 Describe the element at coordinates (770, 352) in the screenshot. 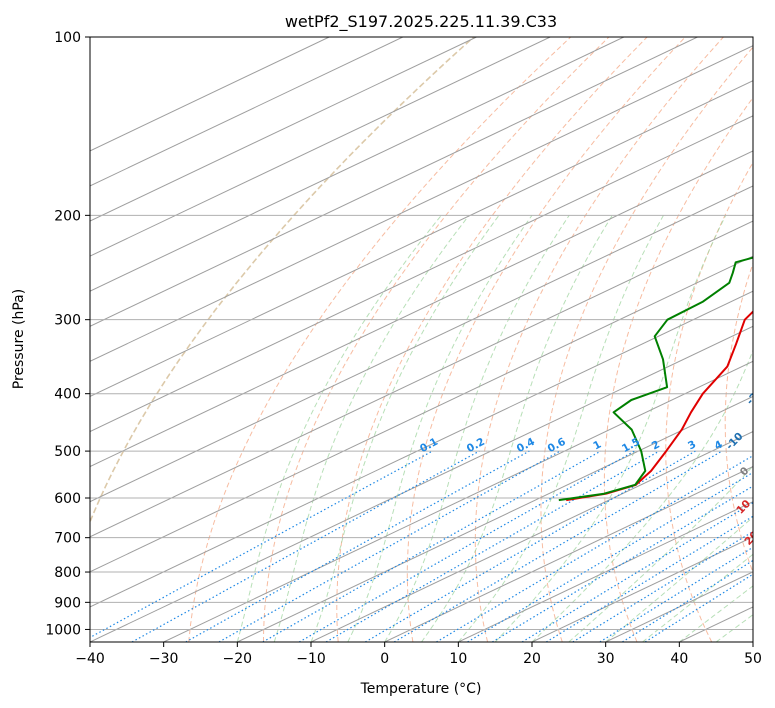

I see `isotherm-label: -30` at that location.